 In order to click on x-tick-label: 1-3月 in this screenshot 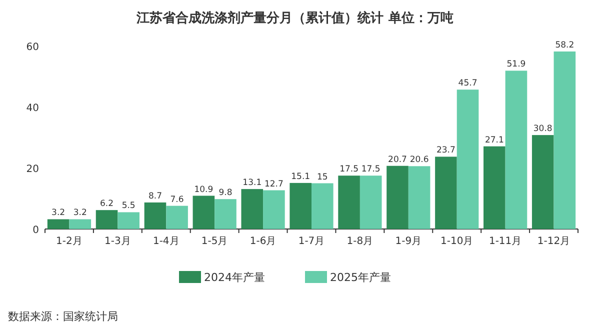, I will do `click(117, 241)`.